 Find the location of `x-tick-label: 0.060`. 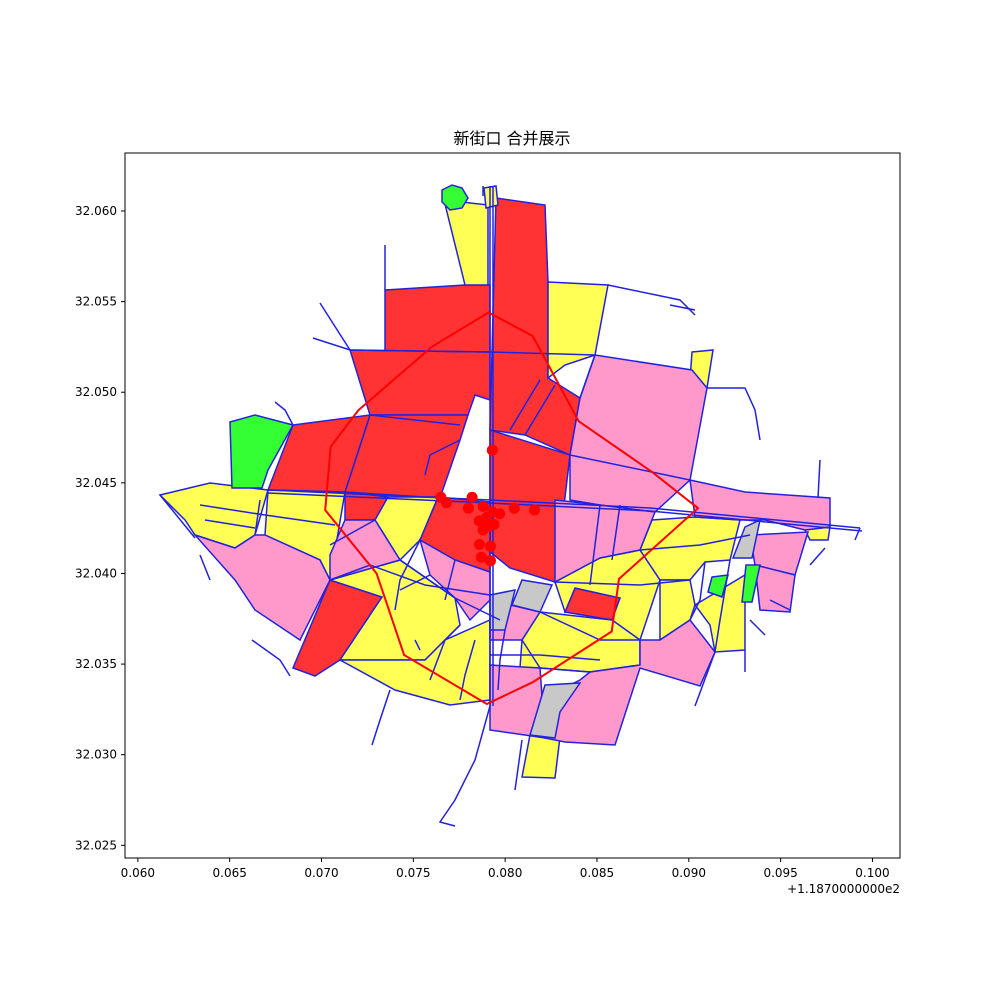

x-tick-label: 0.060 is located at coordinates (138, 873).